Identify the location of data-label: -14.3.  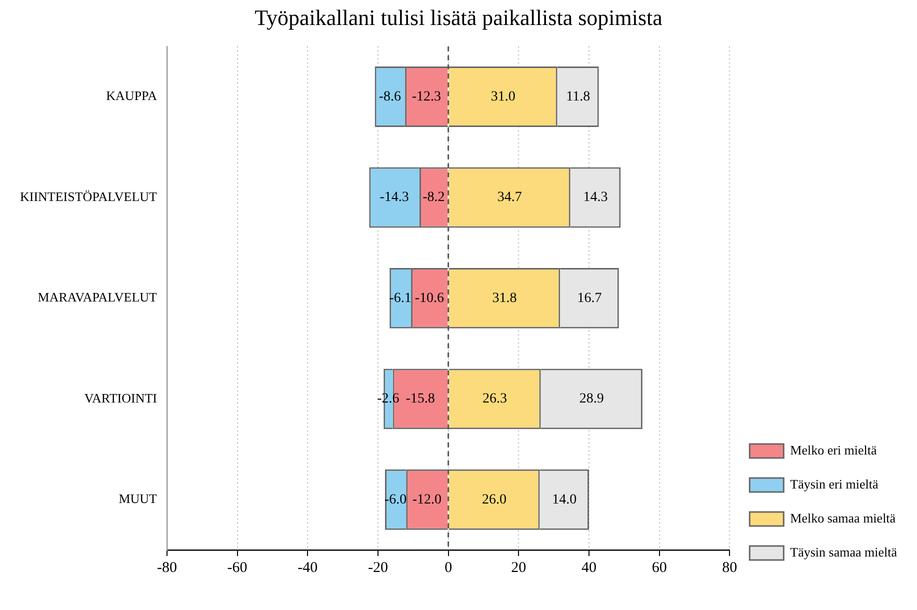
(394, 198).